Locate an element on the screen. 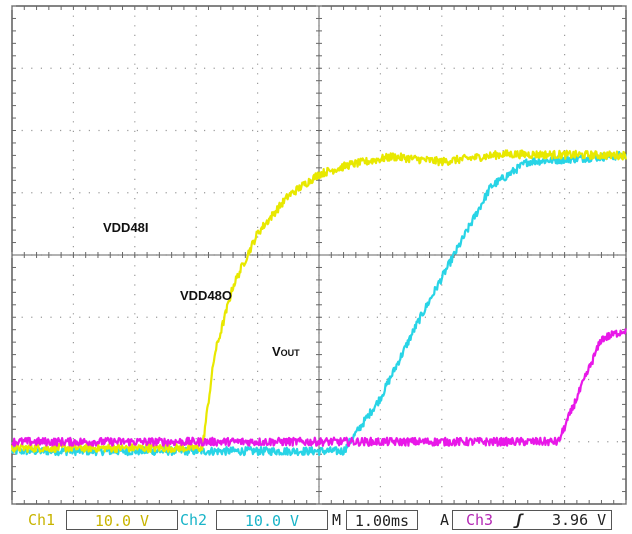  m-label: M is located at coordinates (337, 520).